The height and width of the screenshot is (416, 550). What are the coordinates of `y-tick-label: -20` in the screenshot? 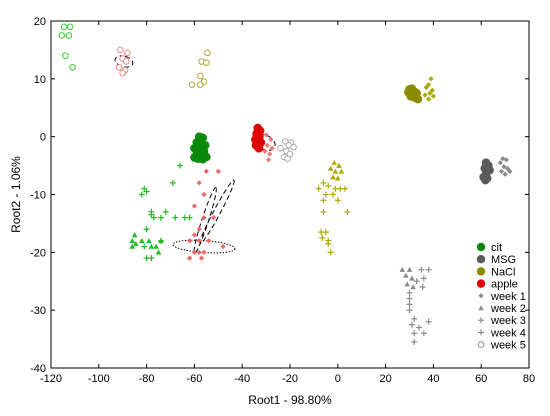 It's located at (38, 253).